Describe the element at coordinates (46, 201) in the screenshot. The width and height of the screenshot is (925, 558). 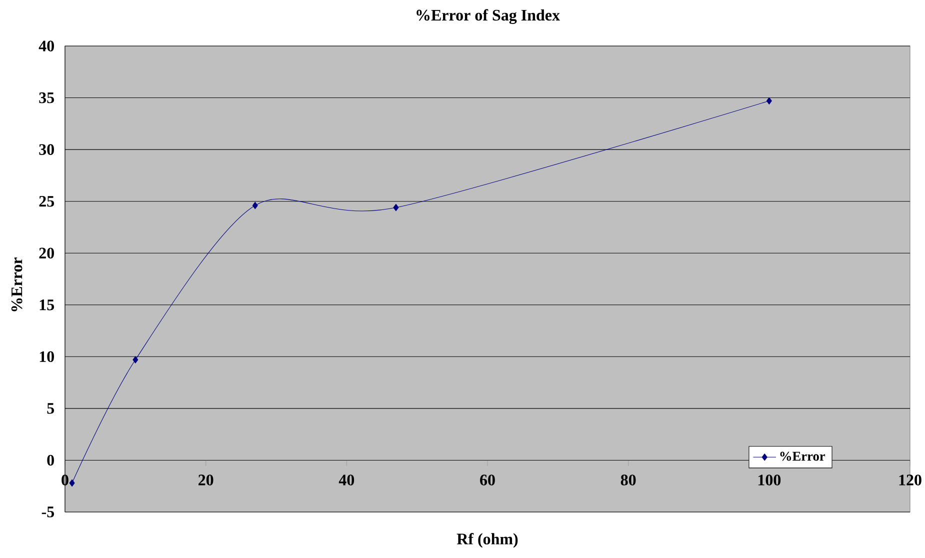
I see `y-tick-label: 25` at that location.